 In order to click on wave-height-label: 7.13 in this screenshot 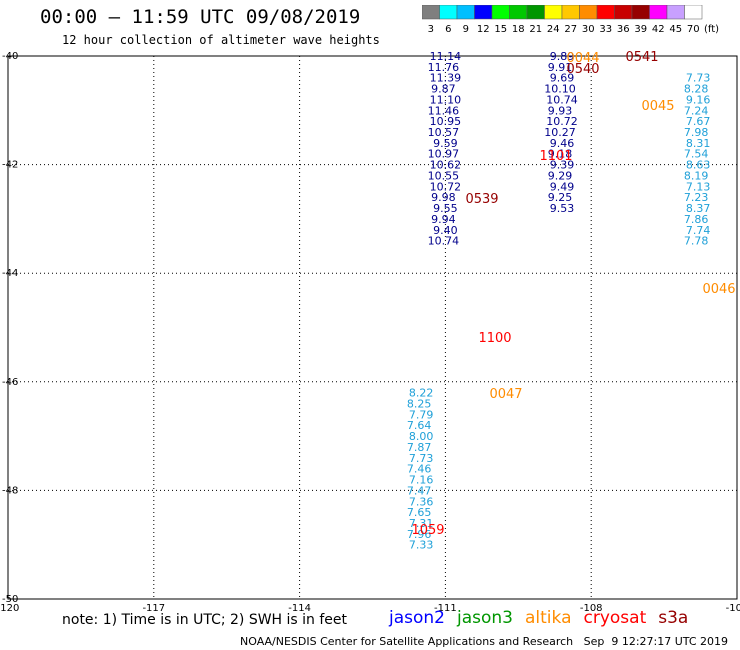, I will do `click(698, 186)`.